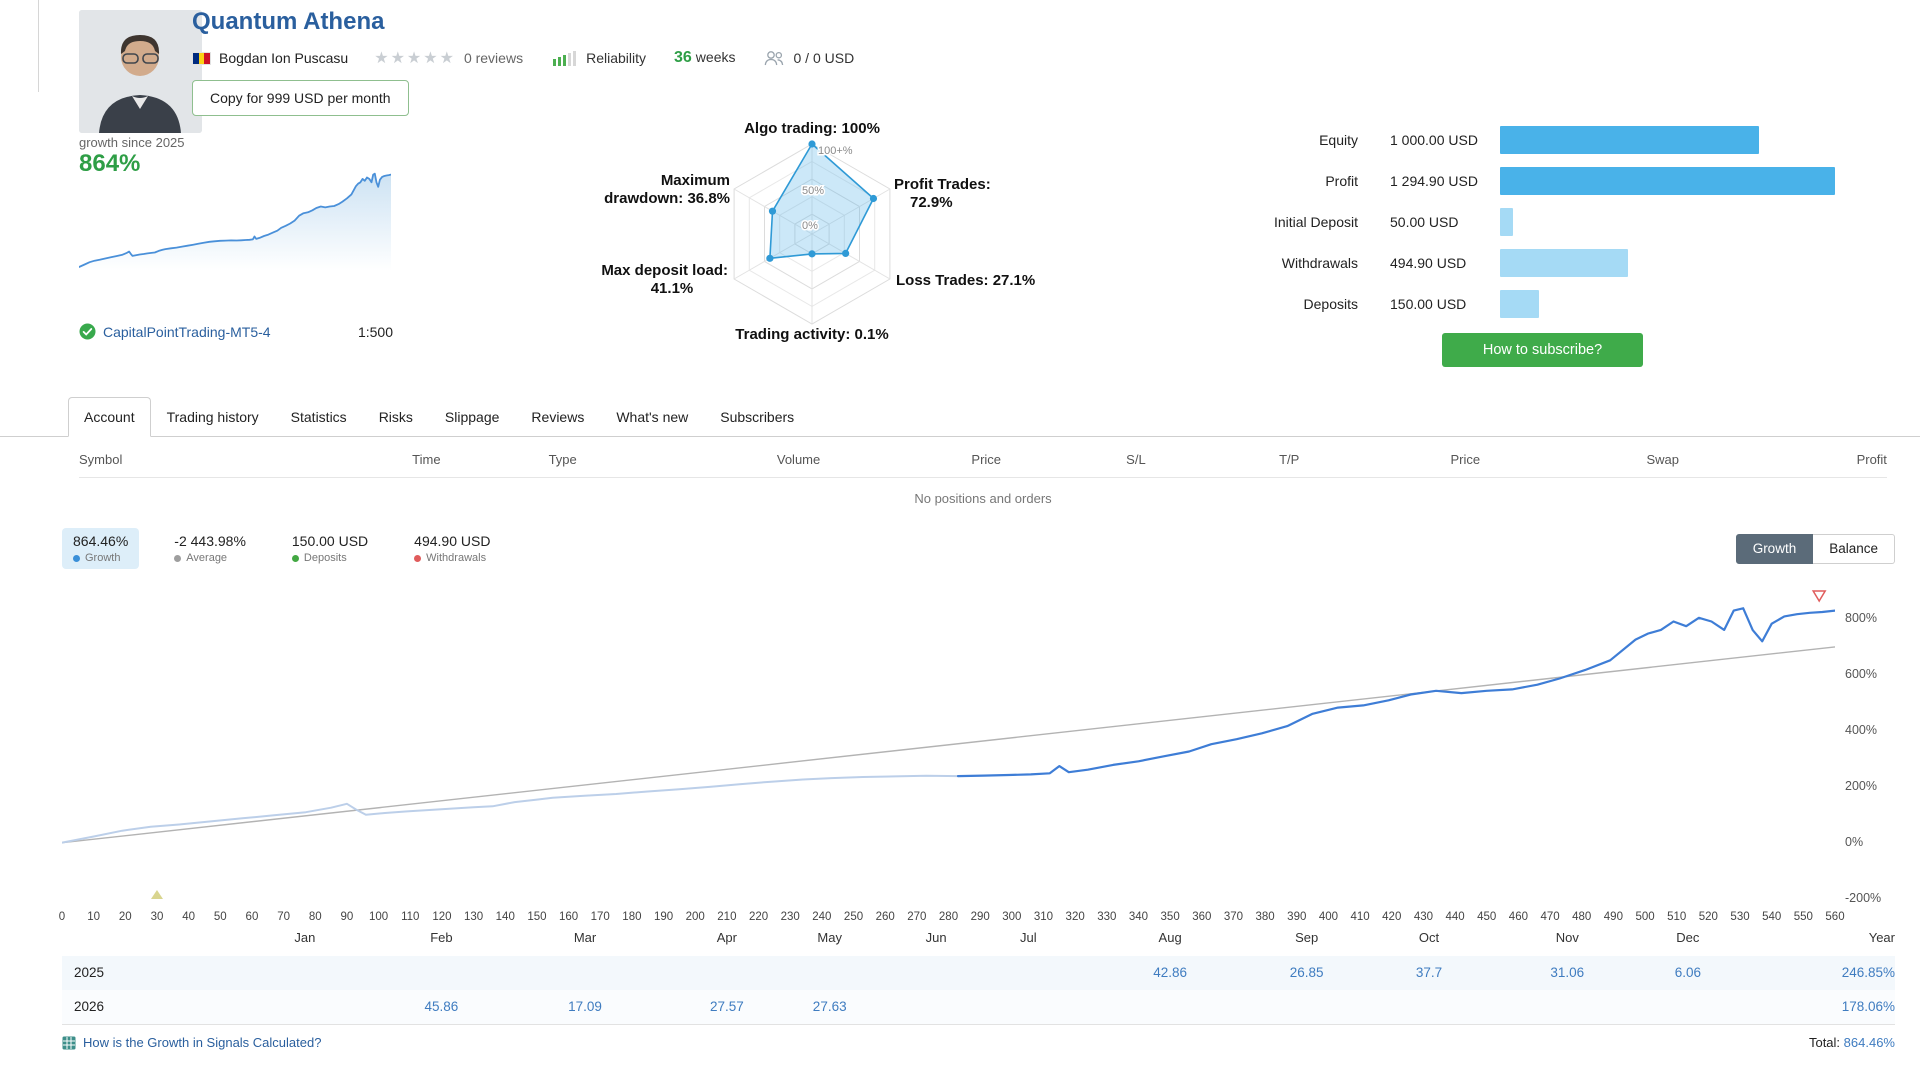 The image size is (1920, 1080). What do you see at coordinates (664, 279) in the screenshot?
I see `radar-axis-label: Max deposit load: 41.1%` at bounding box center [664, 279].